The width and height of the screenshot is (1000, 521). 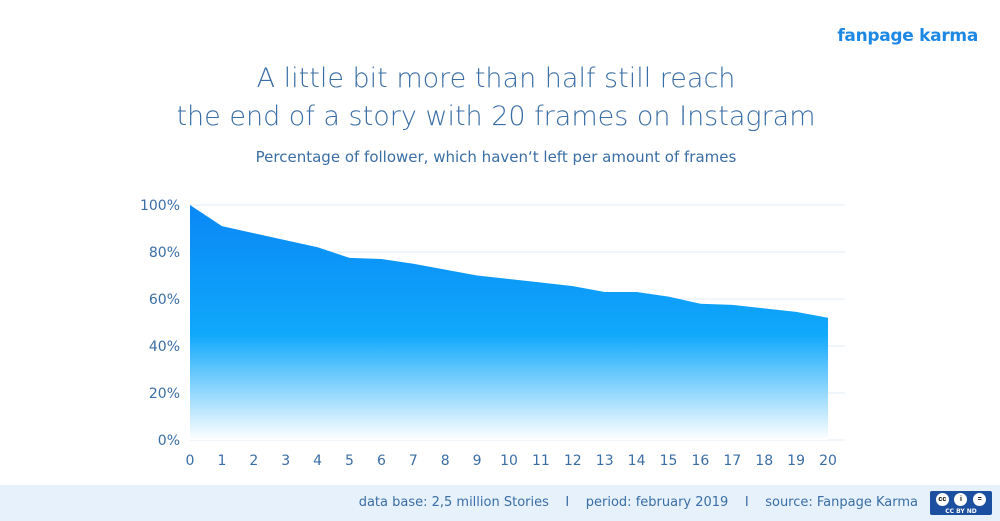 What do you see at coordinates (477, 461) in the screenshot?
I see `x-tick-label: 9` at bounding box center [477, 461].